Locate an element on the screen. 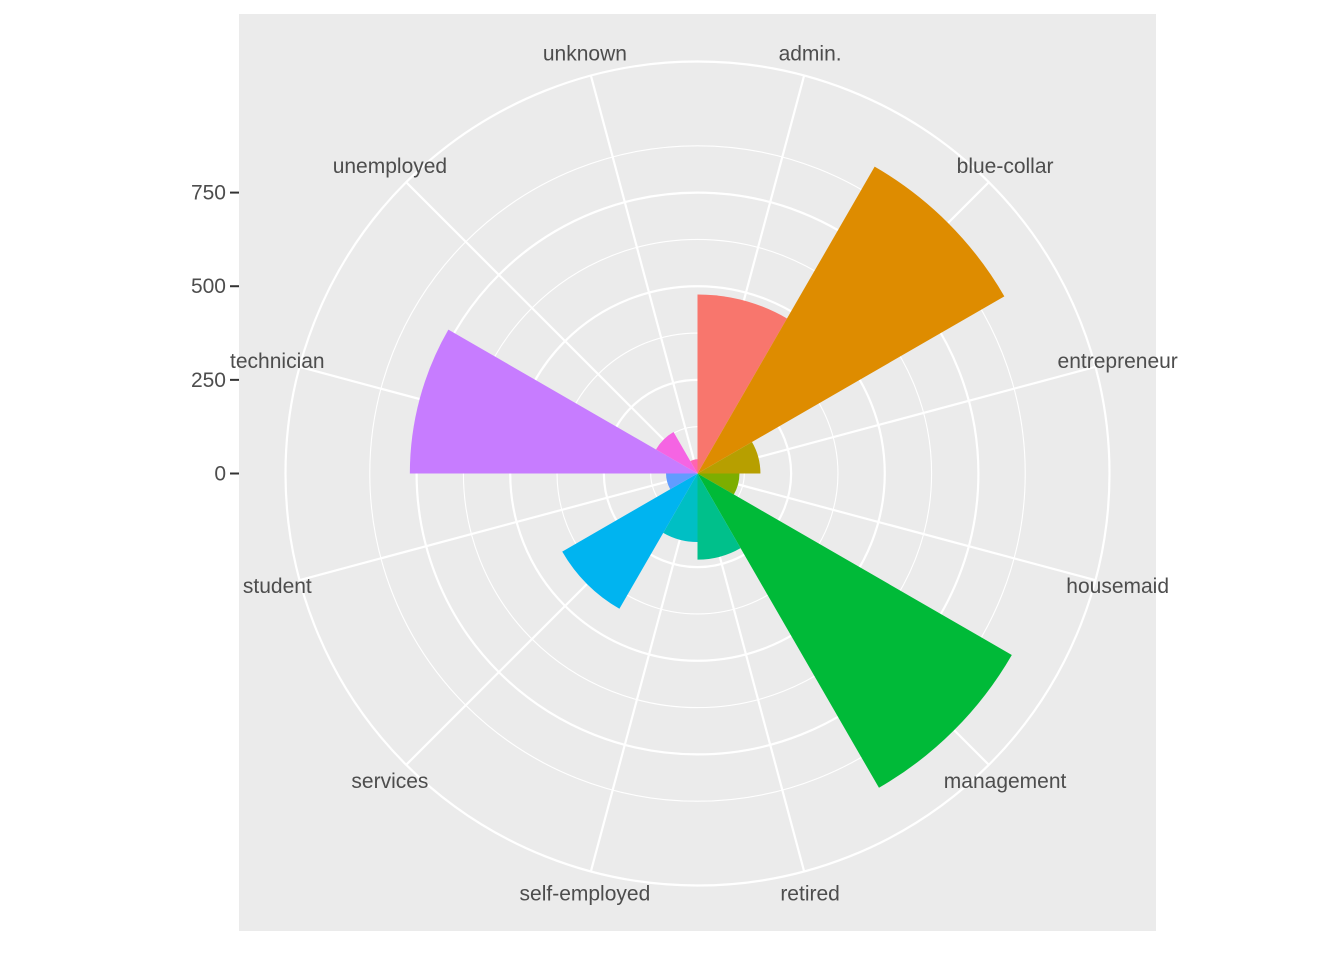  bar-unknown is located at coordinates (694, 466).